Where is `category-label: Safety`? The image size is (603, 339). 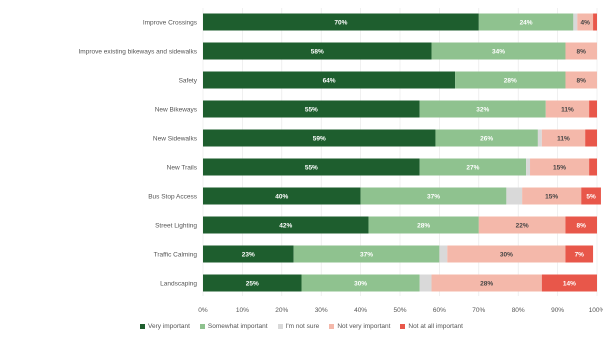 category-label: Safety is located at coordinates (188, 80).